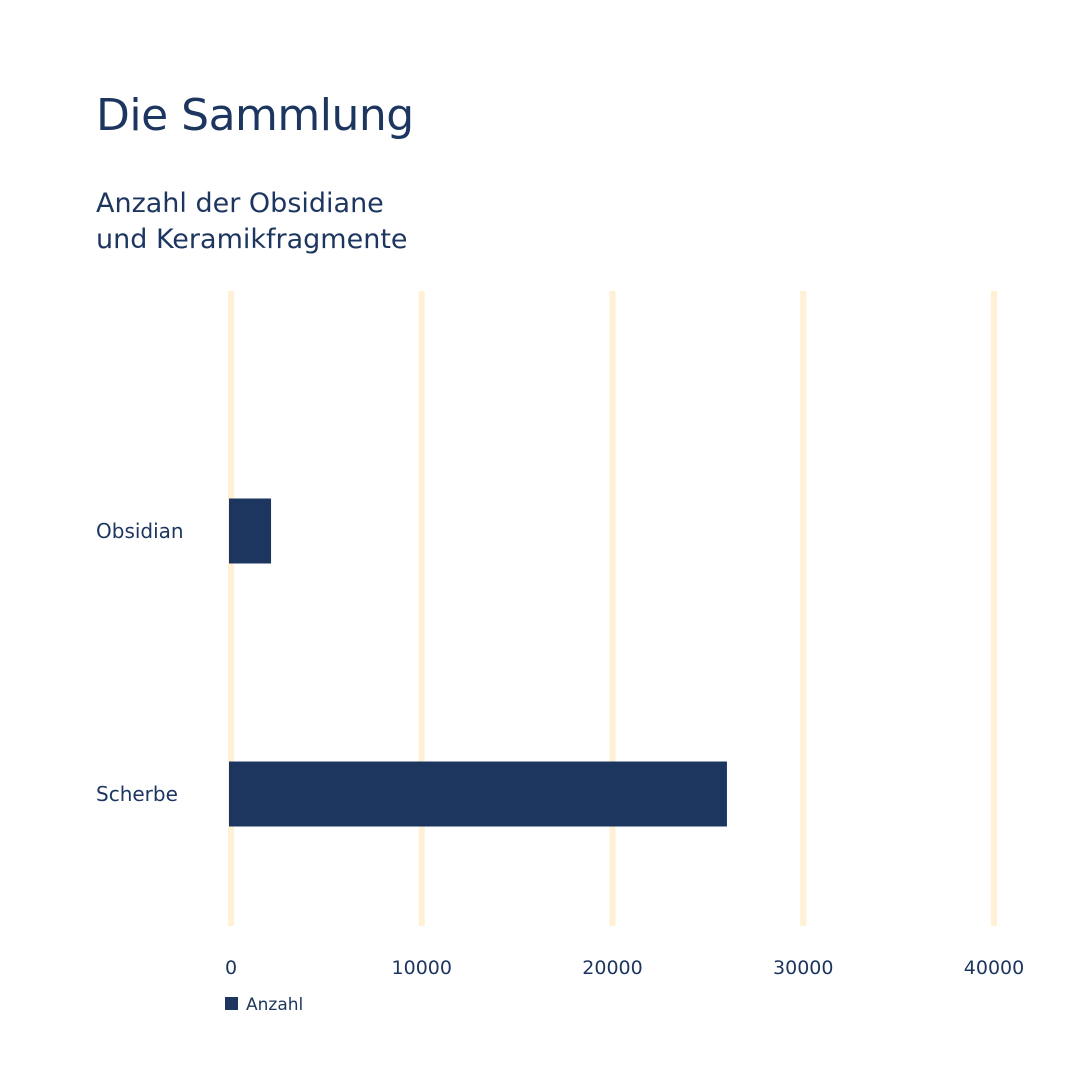 The image size is (1080, 1080). What do you see at coordinates (240, 203) in the screenshot?
I see `chart-subtitle-line-1: Anzahl der Obsidiane` at bounding box center [240, 203].